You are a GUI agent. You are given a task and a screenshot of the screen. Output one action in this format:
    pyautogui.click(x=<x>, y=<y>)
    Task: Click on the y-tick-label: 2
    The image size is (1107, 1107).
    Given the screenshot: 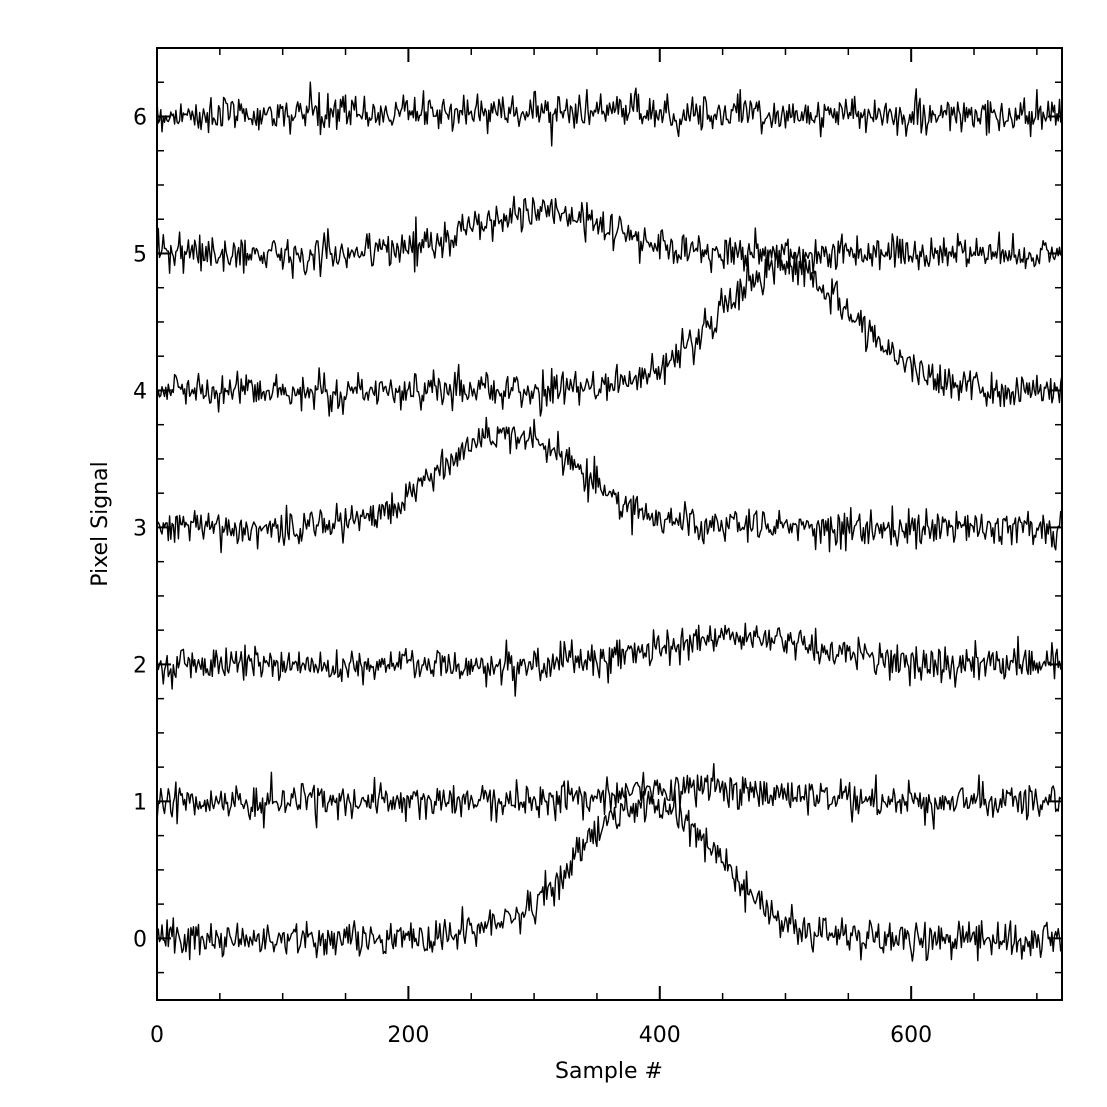 What is the action you would take?
    pyautogui.click(x=140, y=665)
    